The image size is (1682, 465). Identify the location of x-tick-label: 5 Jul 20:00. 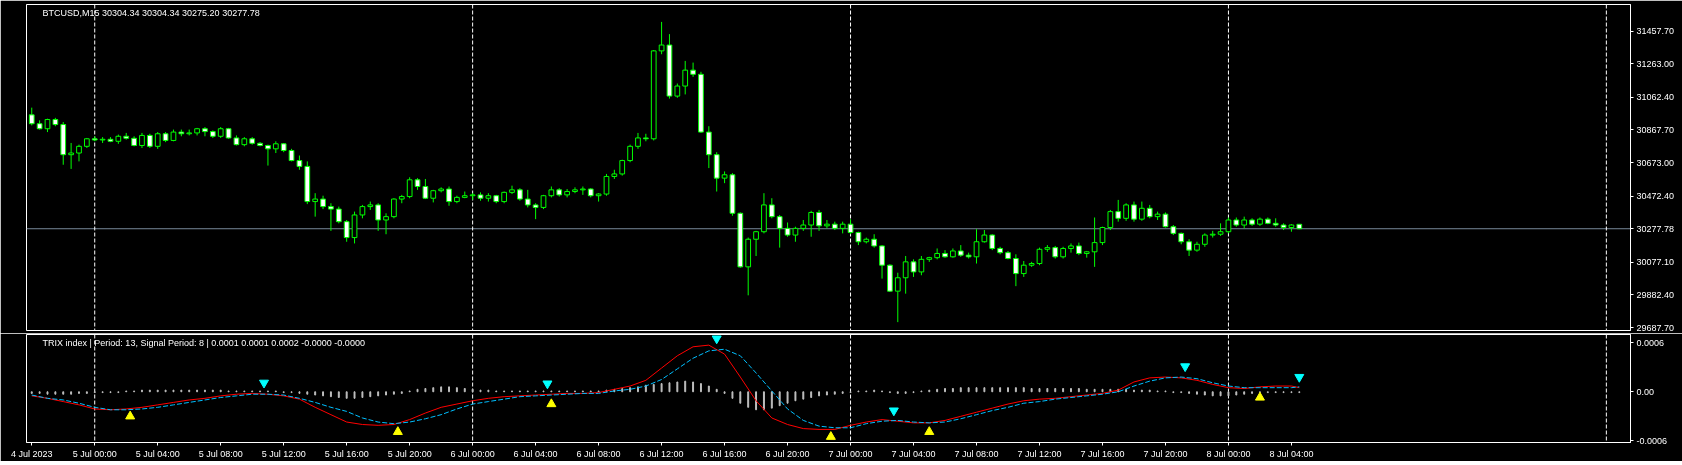
(409, 453).